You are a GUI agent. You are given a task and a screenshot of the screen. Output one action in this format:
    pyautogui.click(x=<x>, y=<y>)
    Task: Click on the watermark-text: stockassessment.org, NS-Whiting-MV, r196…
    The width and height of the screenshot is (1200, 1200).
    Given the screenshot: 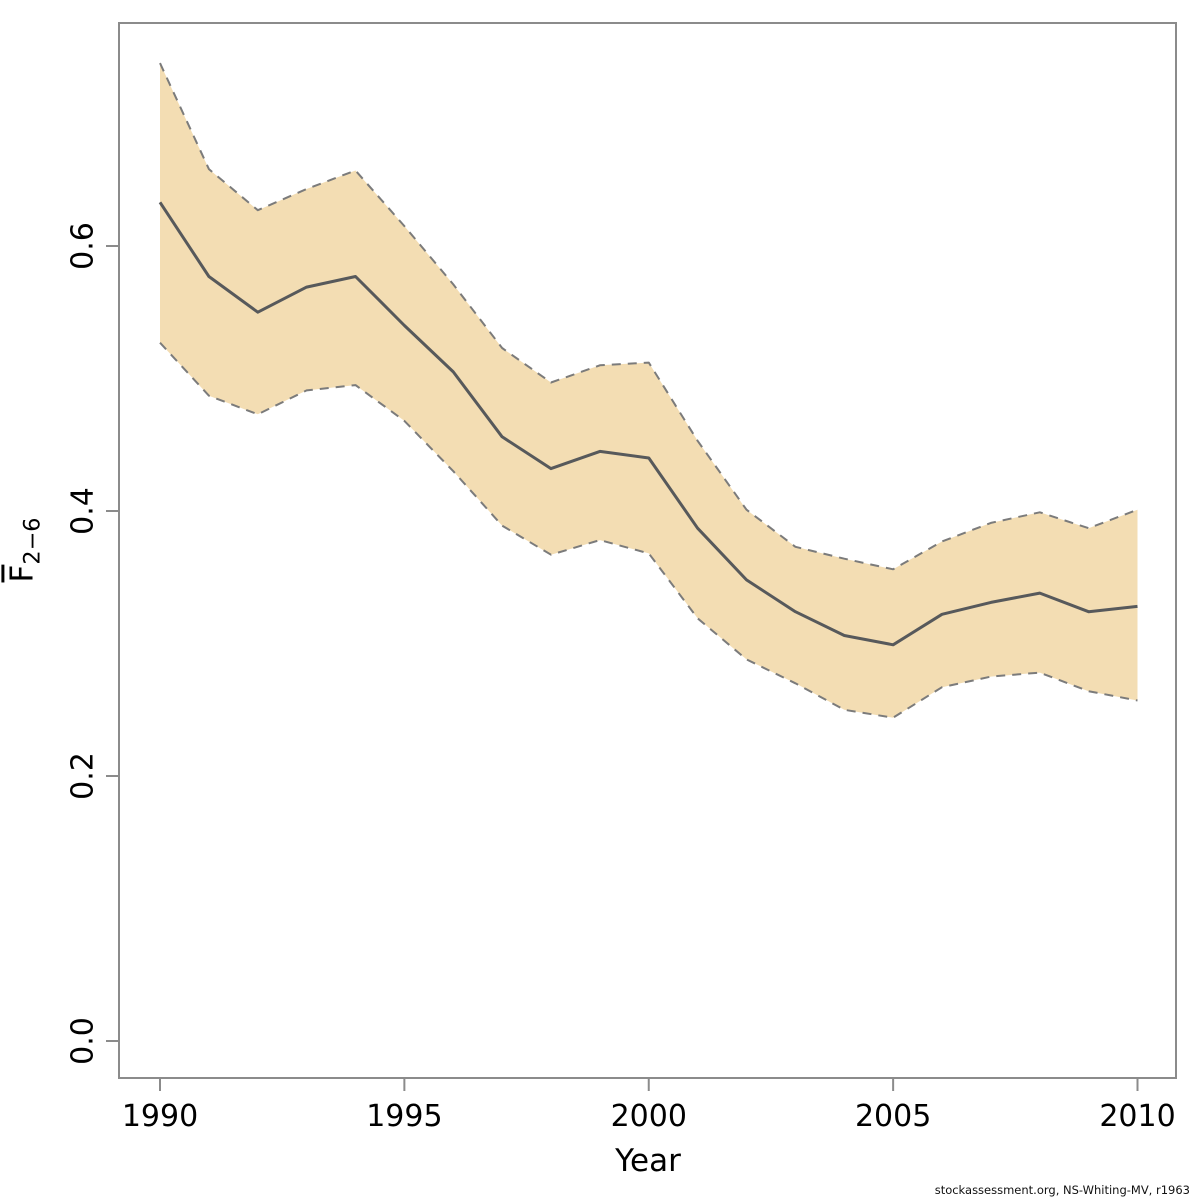 What is the action you would take?
    pyautogui.click(x=1062, y=1190)
    